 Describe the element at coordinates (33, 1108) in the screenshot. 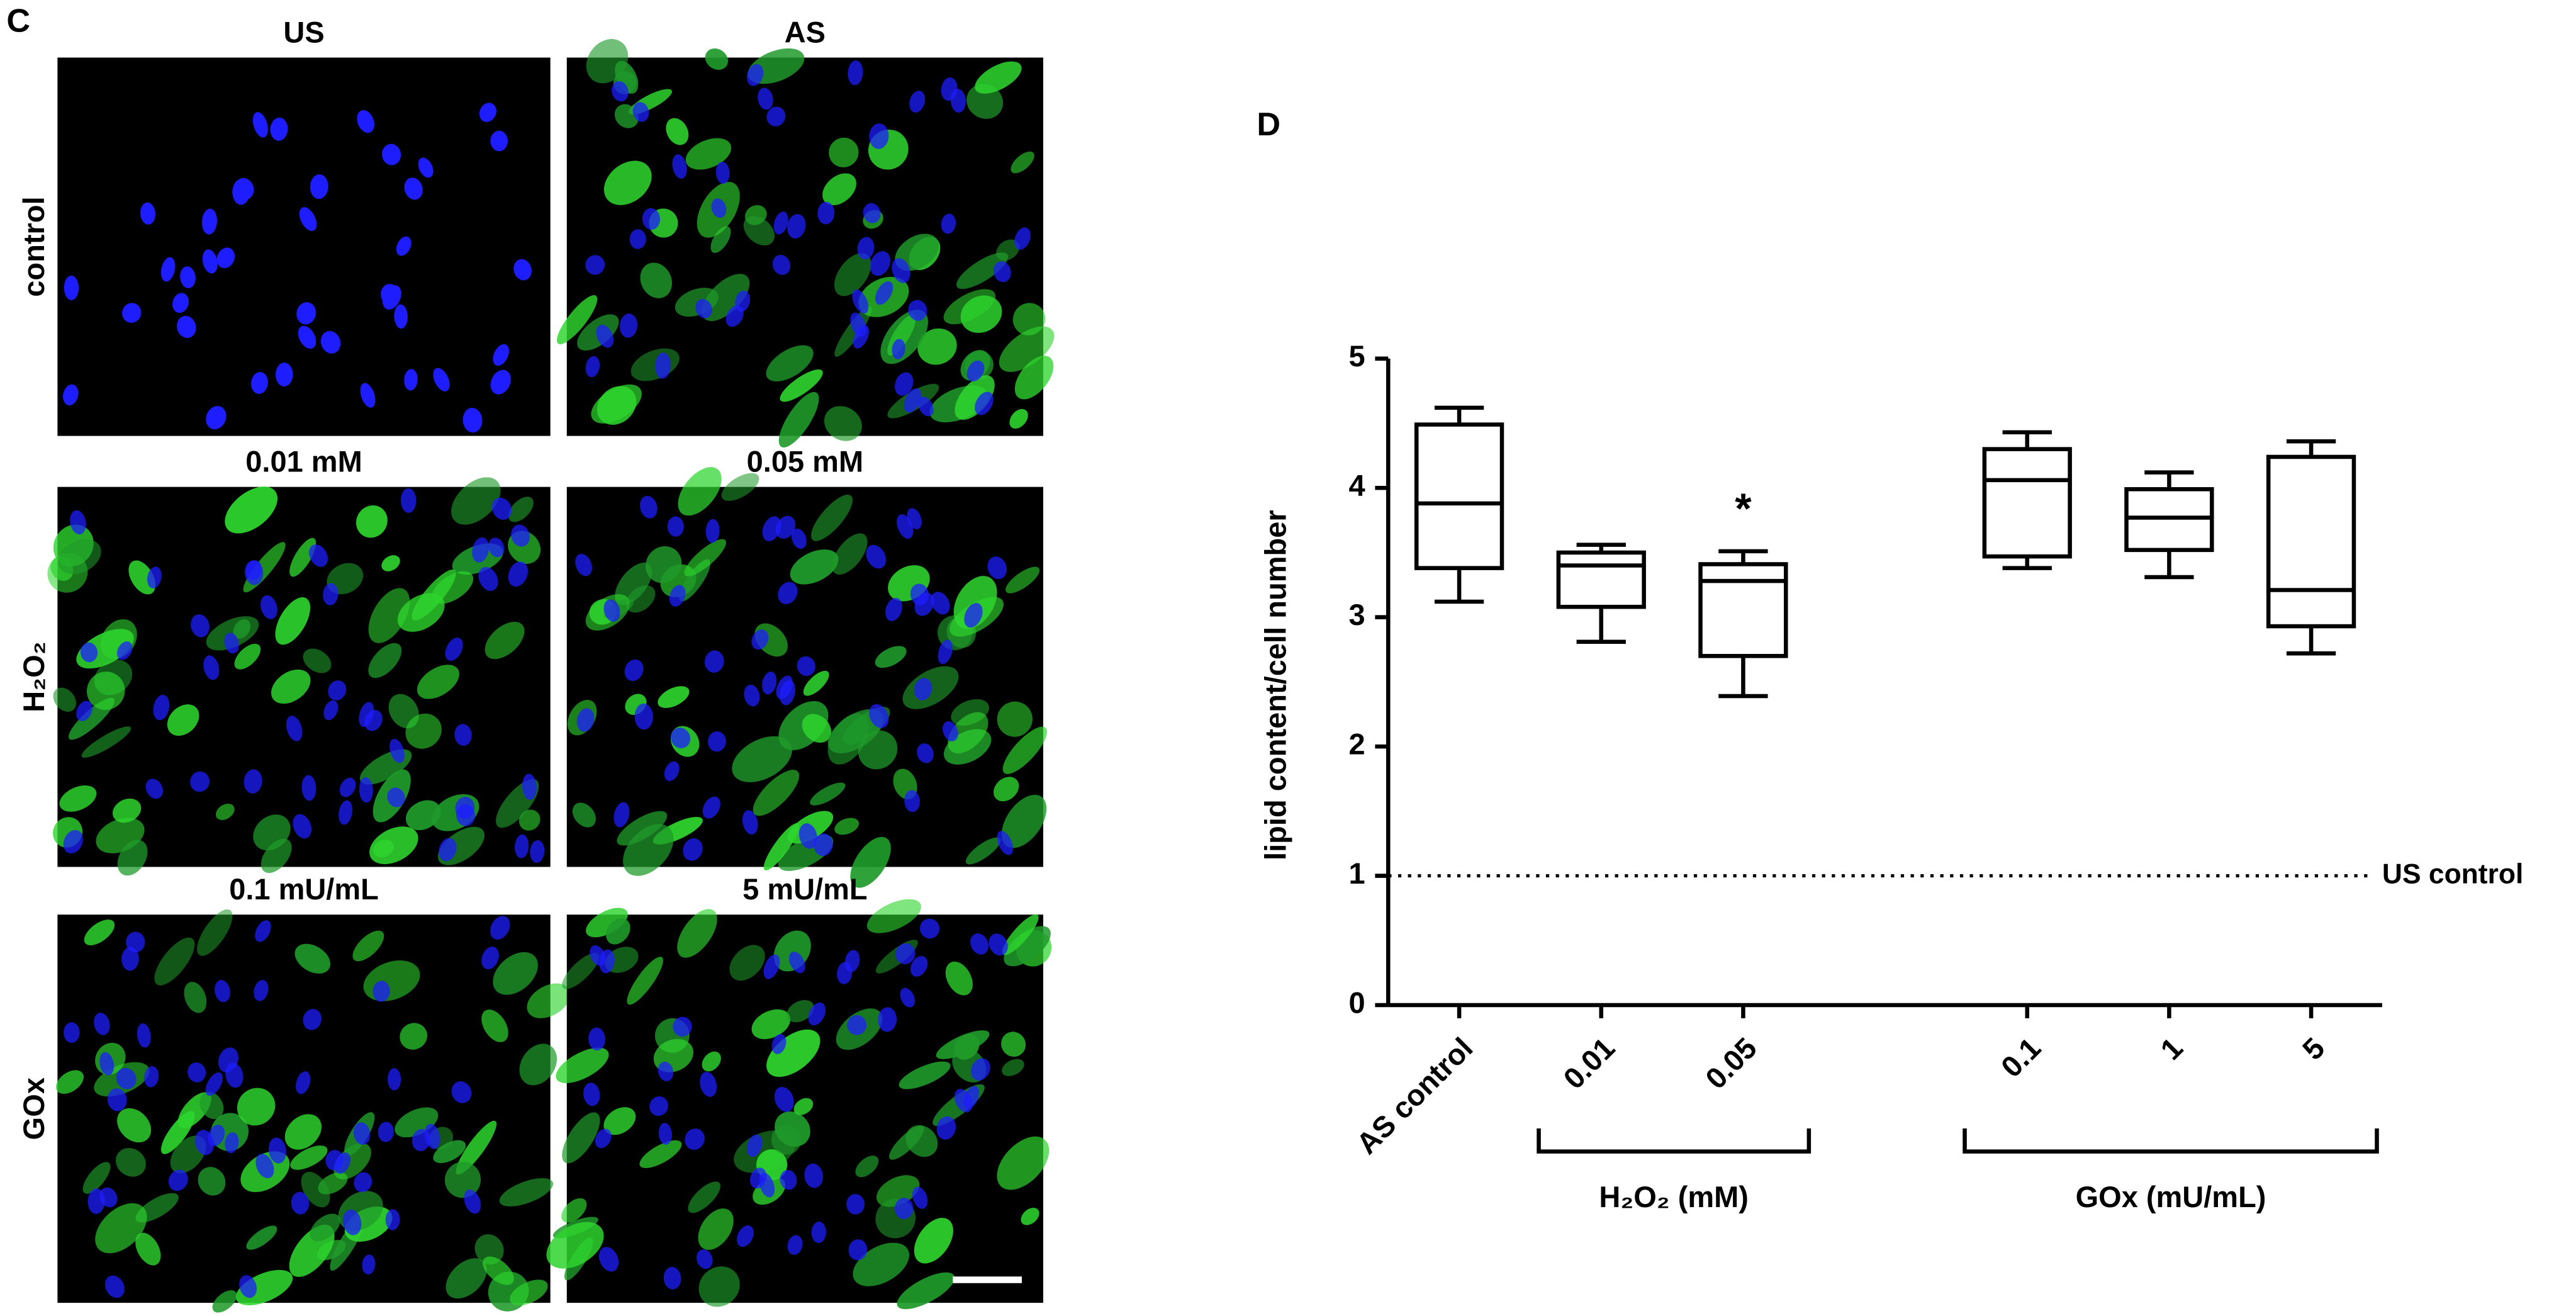

I see `row-label: GOx` at that location.